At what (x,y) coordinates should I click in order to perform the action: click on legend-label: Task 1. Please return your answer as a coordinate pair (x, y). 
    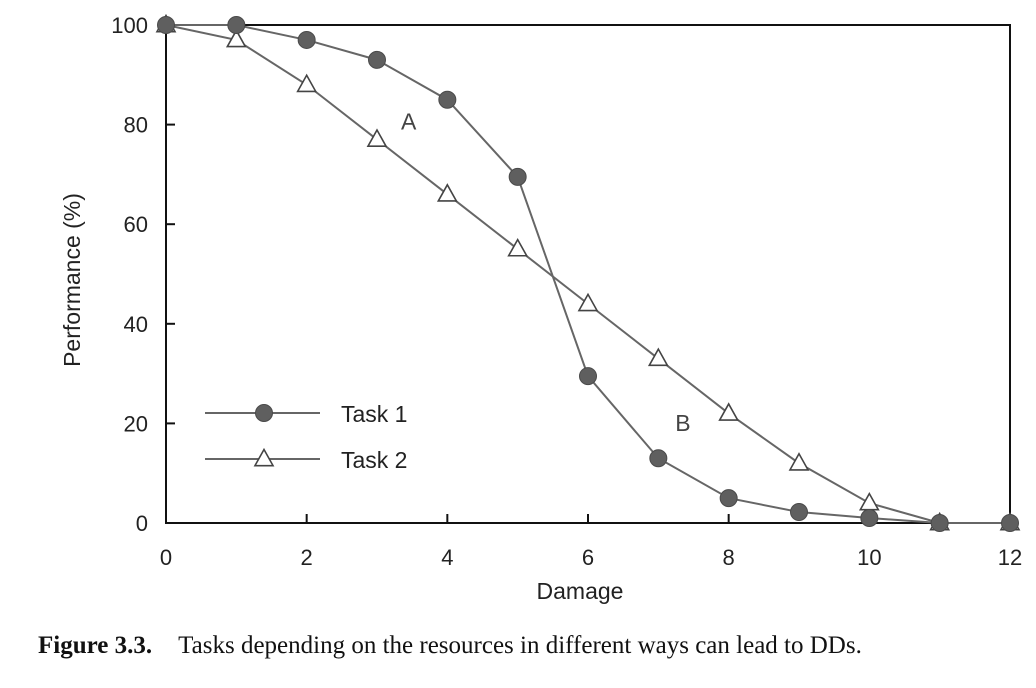
    Looking at the image, I should click on (374, 414).